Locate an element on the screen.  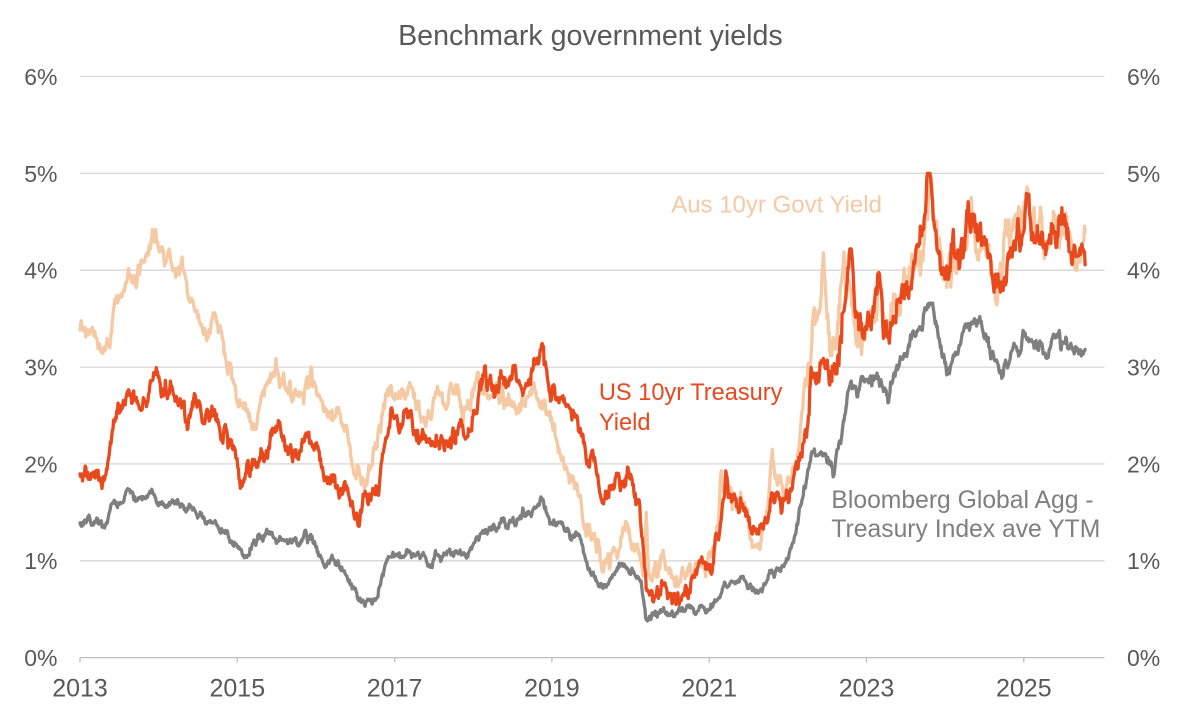
svg-text: 2025 is located at coordinates (1024, 689).